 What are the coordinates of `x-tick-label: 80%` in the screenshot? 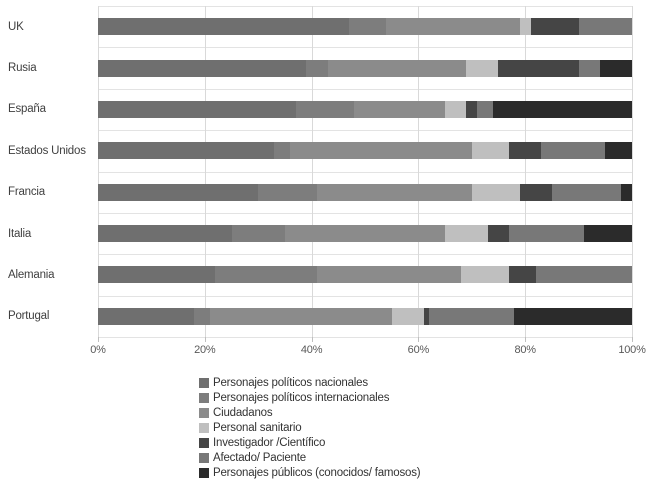 It's located at (525, 350).